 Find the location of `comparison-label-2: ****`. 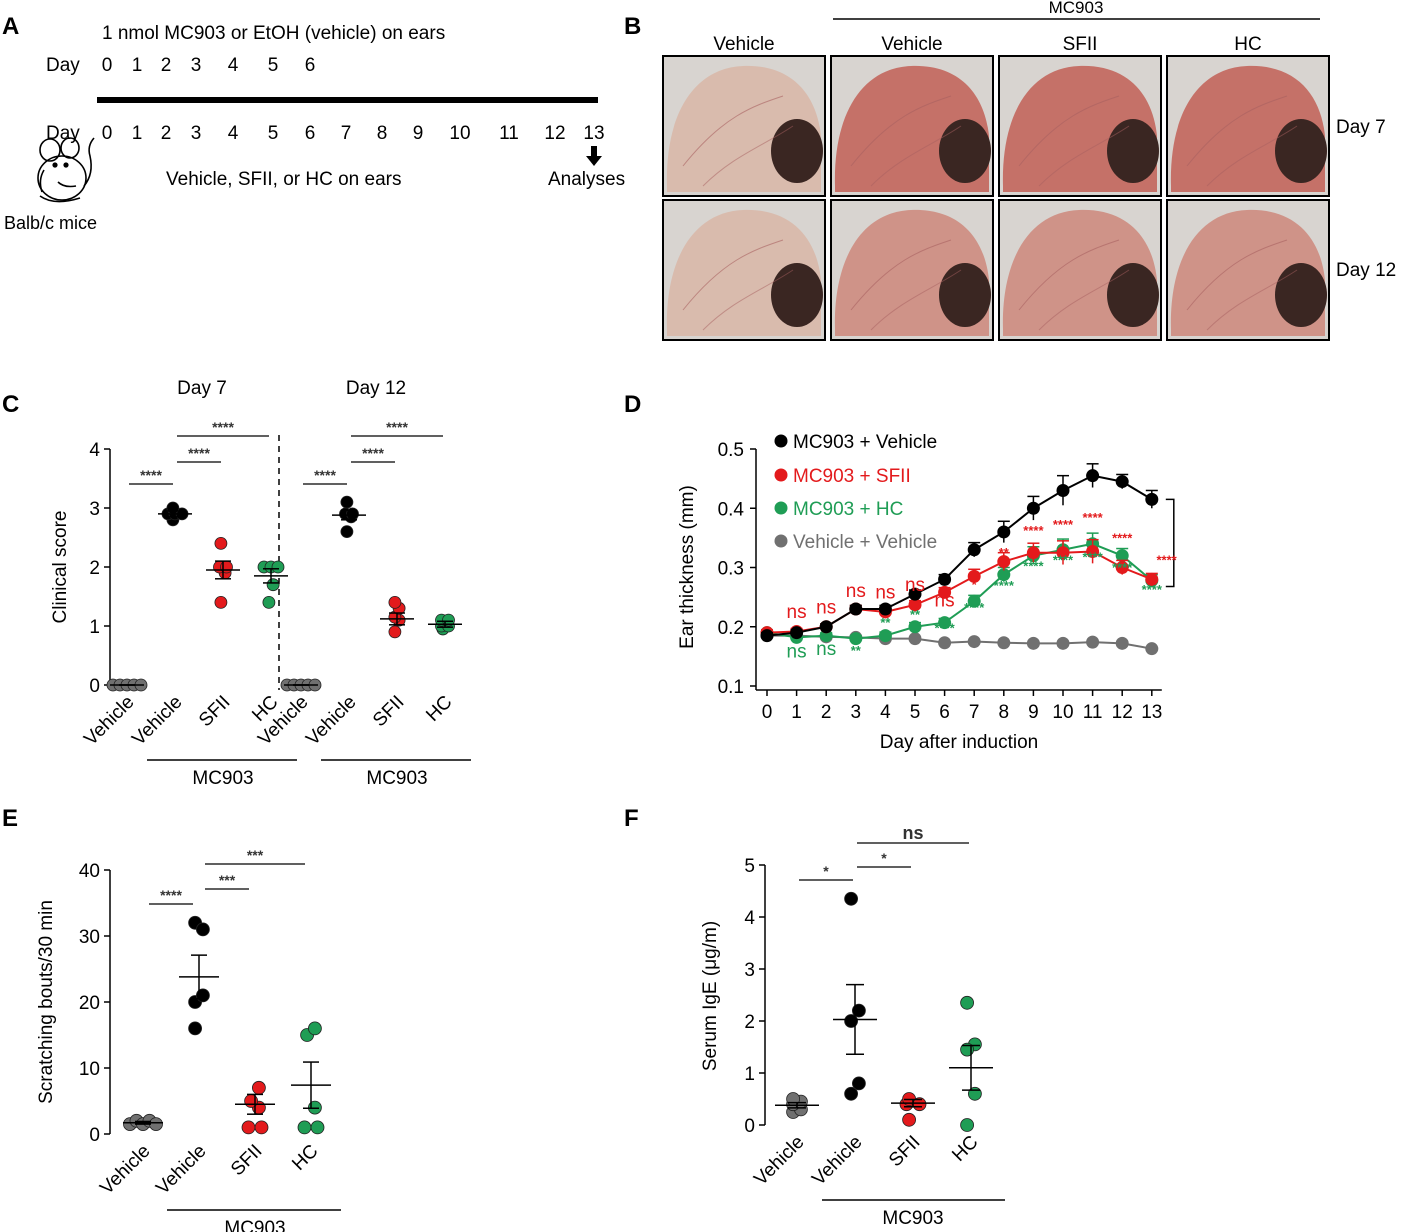

comparison-label-2: **** is located at coordinates (397, 427).